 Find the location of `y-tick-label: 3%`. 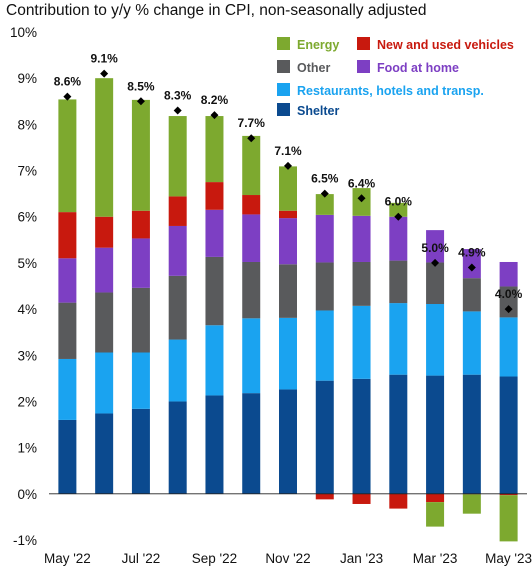

y-tick-label: 3% is located at coordinates (27, 355).